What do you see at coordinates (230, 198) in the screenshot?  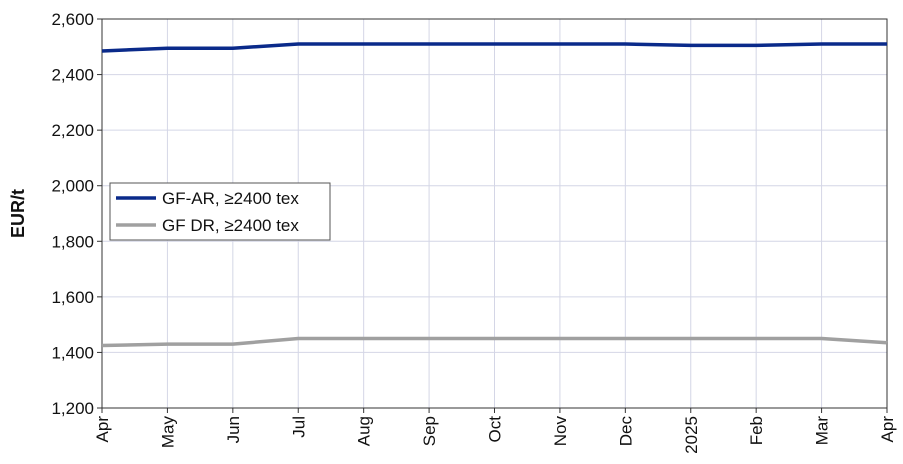 I see `legend-label: GF-AR, ≥2400 tex` at bounding box center [230, 198].